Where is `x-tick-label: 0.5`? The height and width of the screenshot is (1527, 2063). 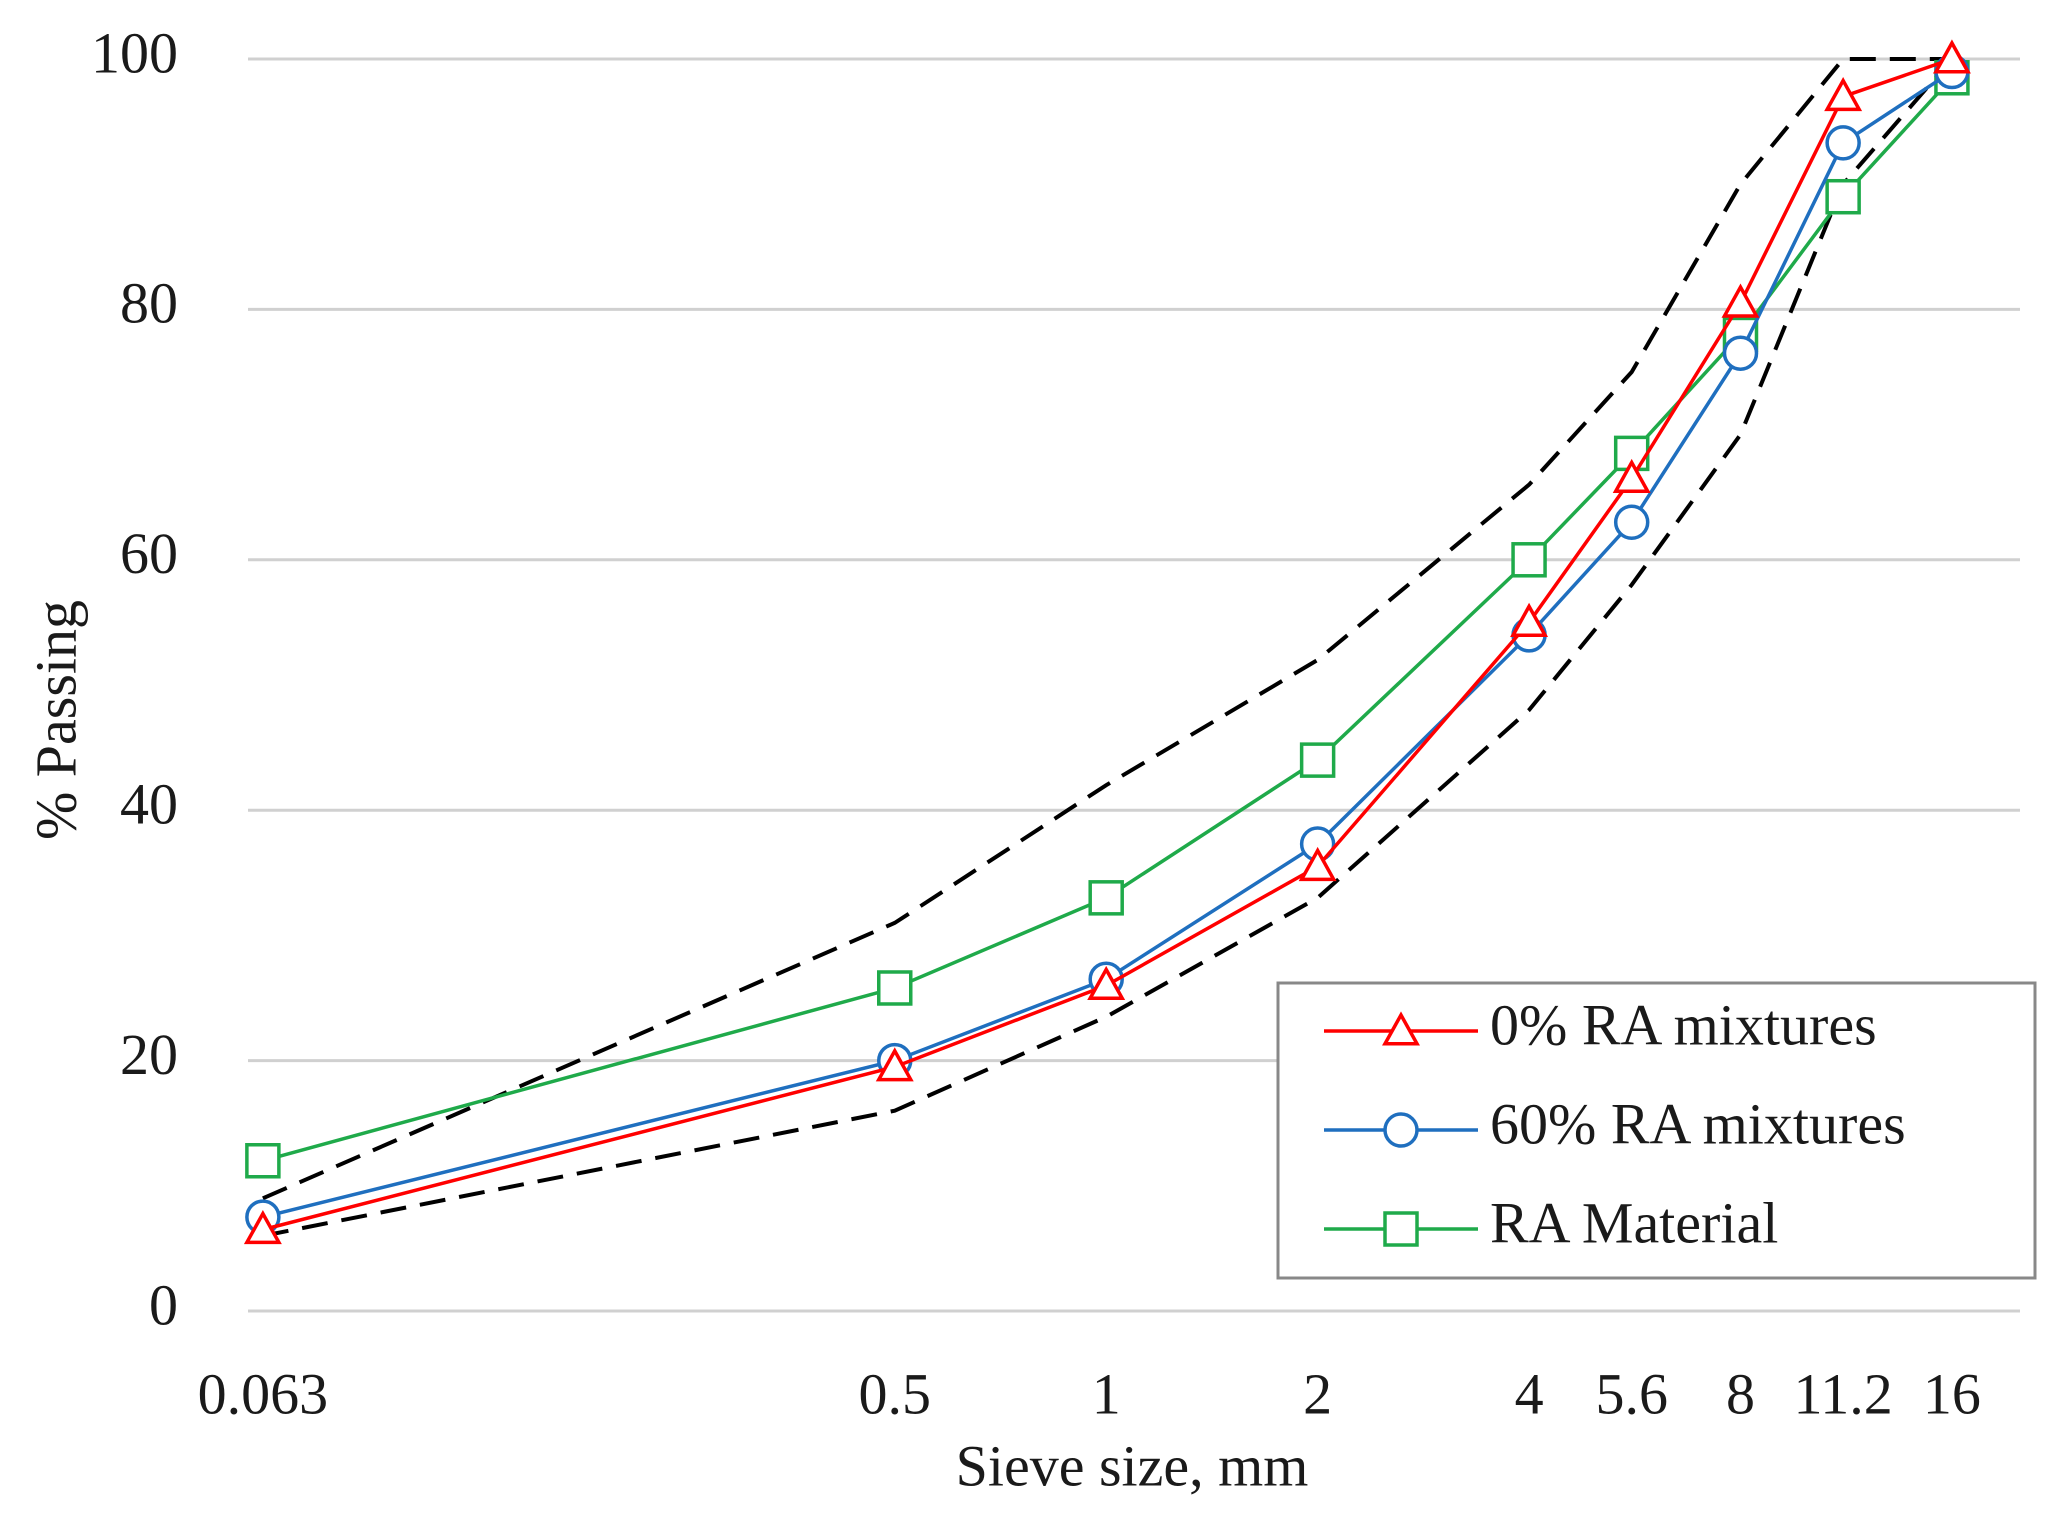 x-tick-label: 0.5 is located at coordinates (895, 1393).